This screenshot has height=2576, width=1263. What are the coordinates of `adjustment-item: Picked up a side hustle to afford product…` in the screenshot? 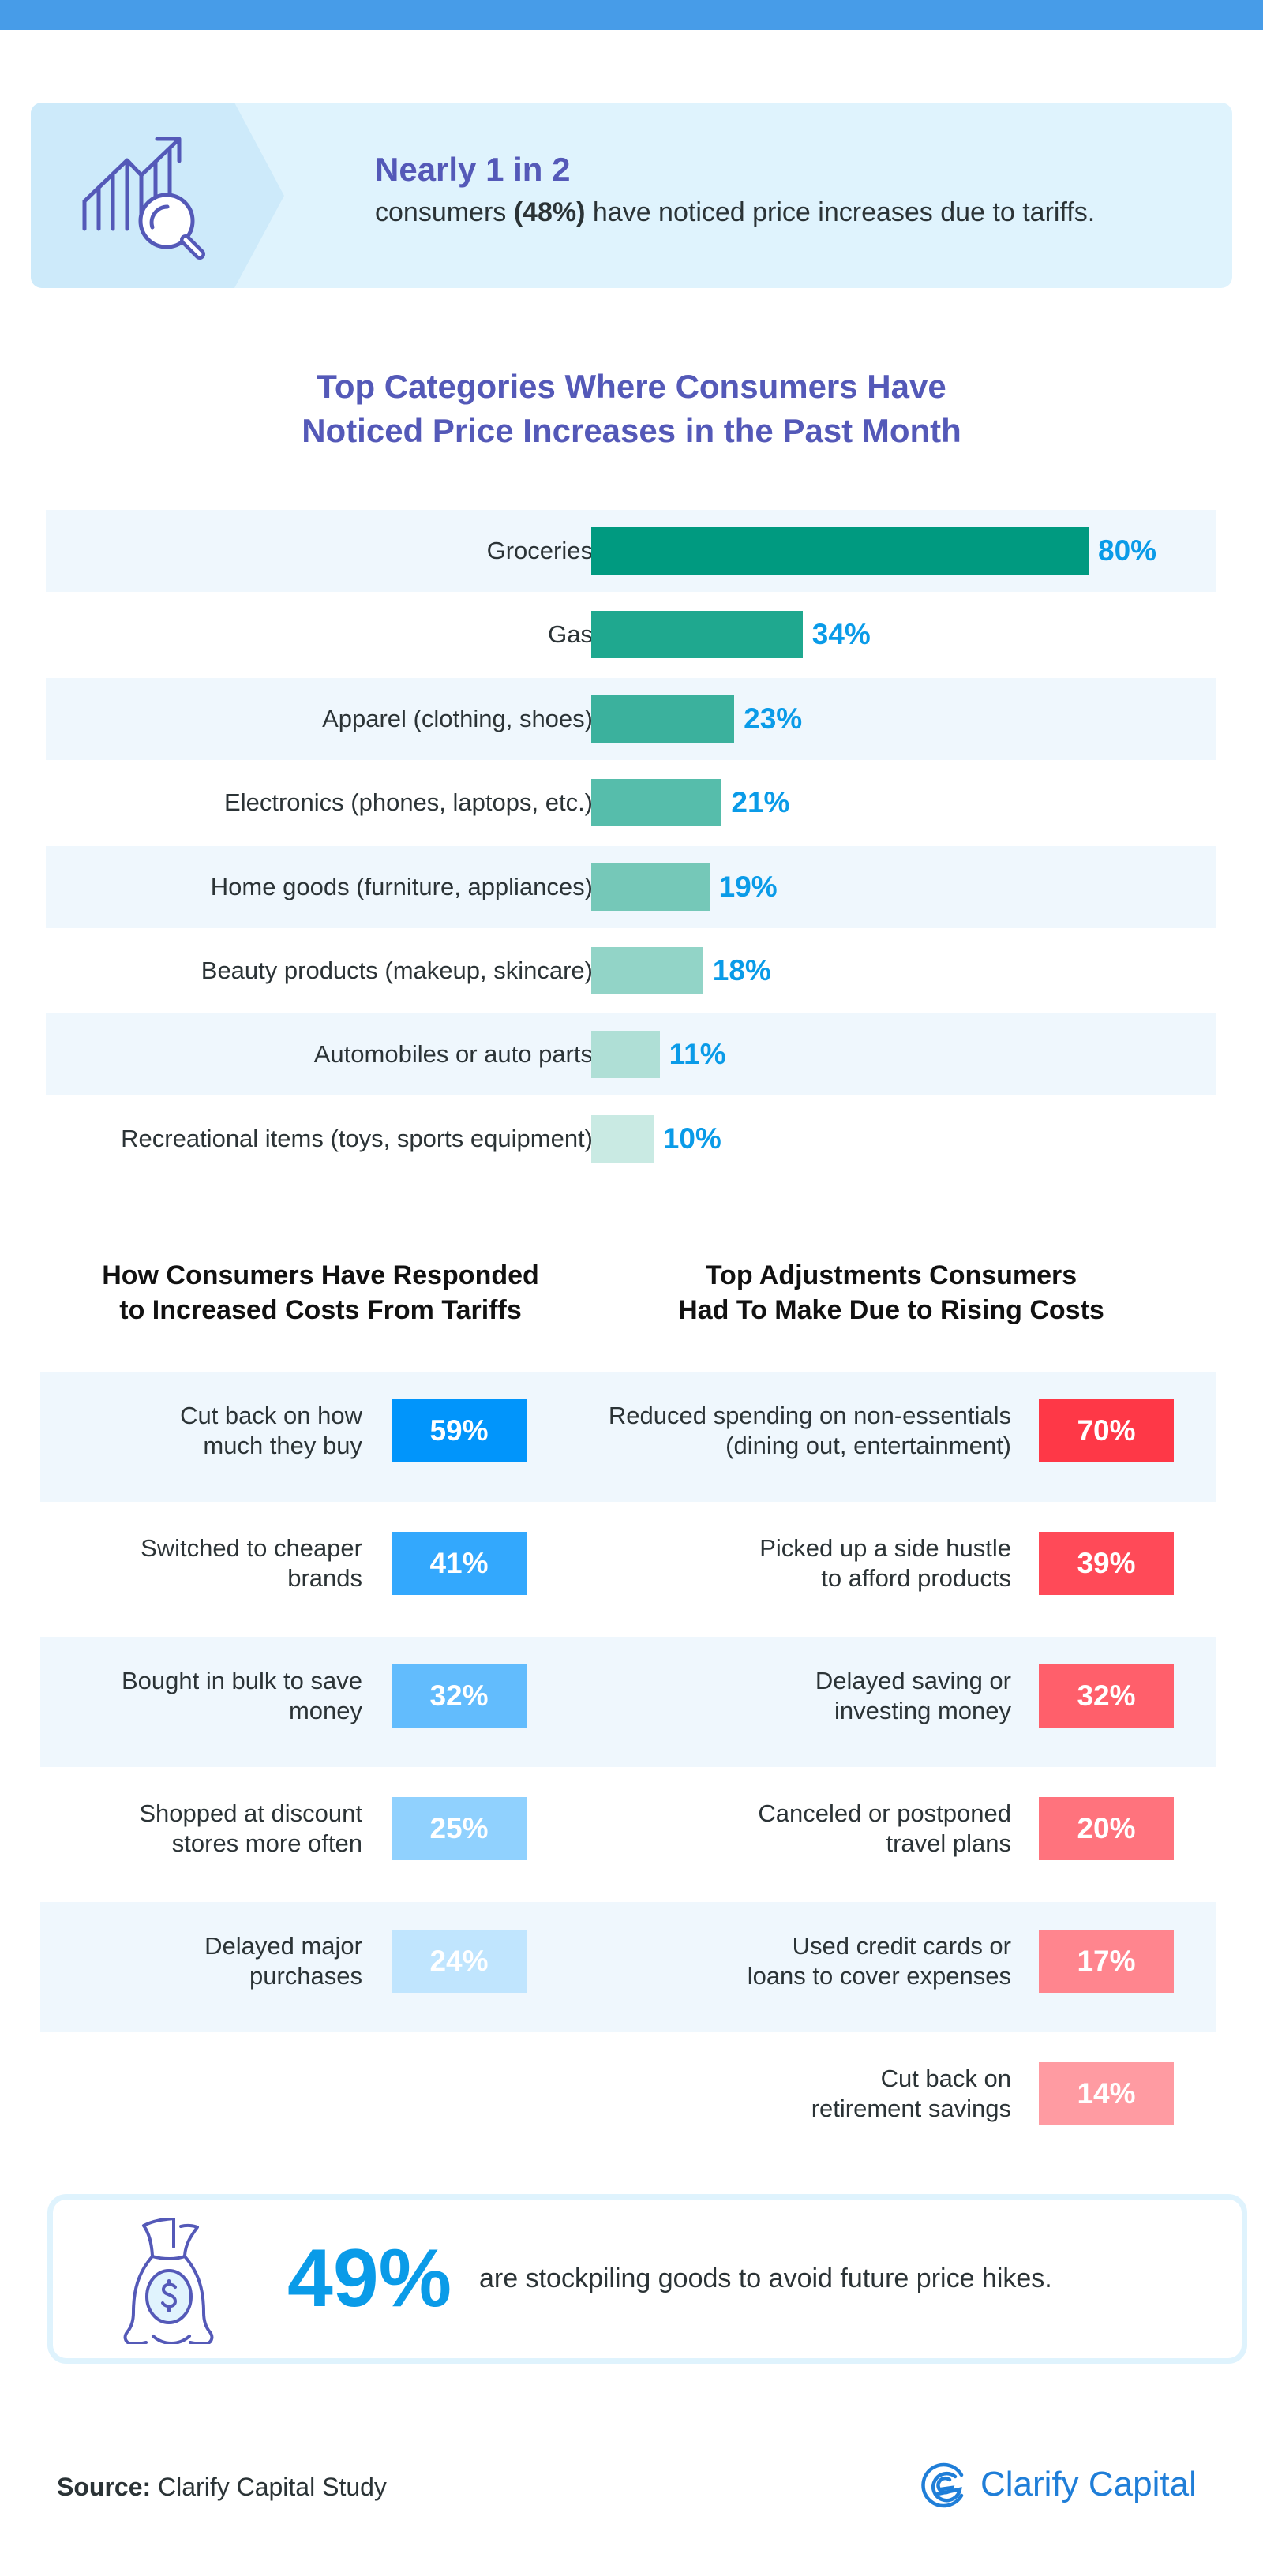 It's located at (631, 1563).